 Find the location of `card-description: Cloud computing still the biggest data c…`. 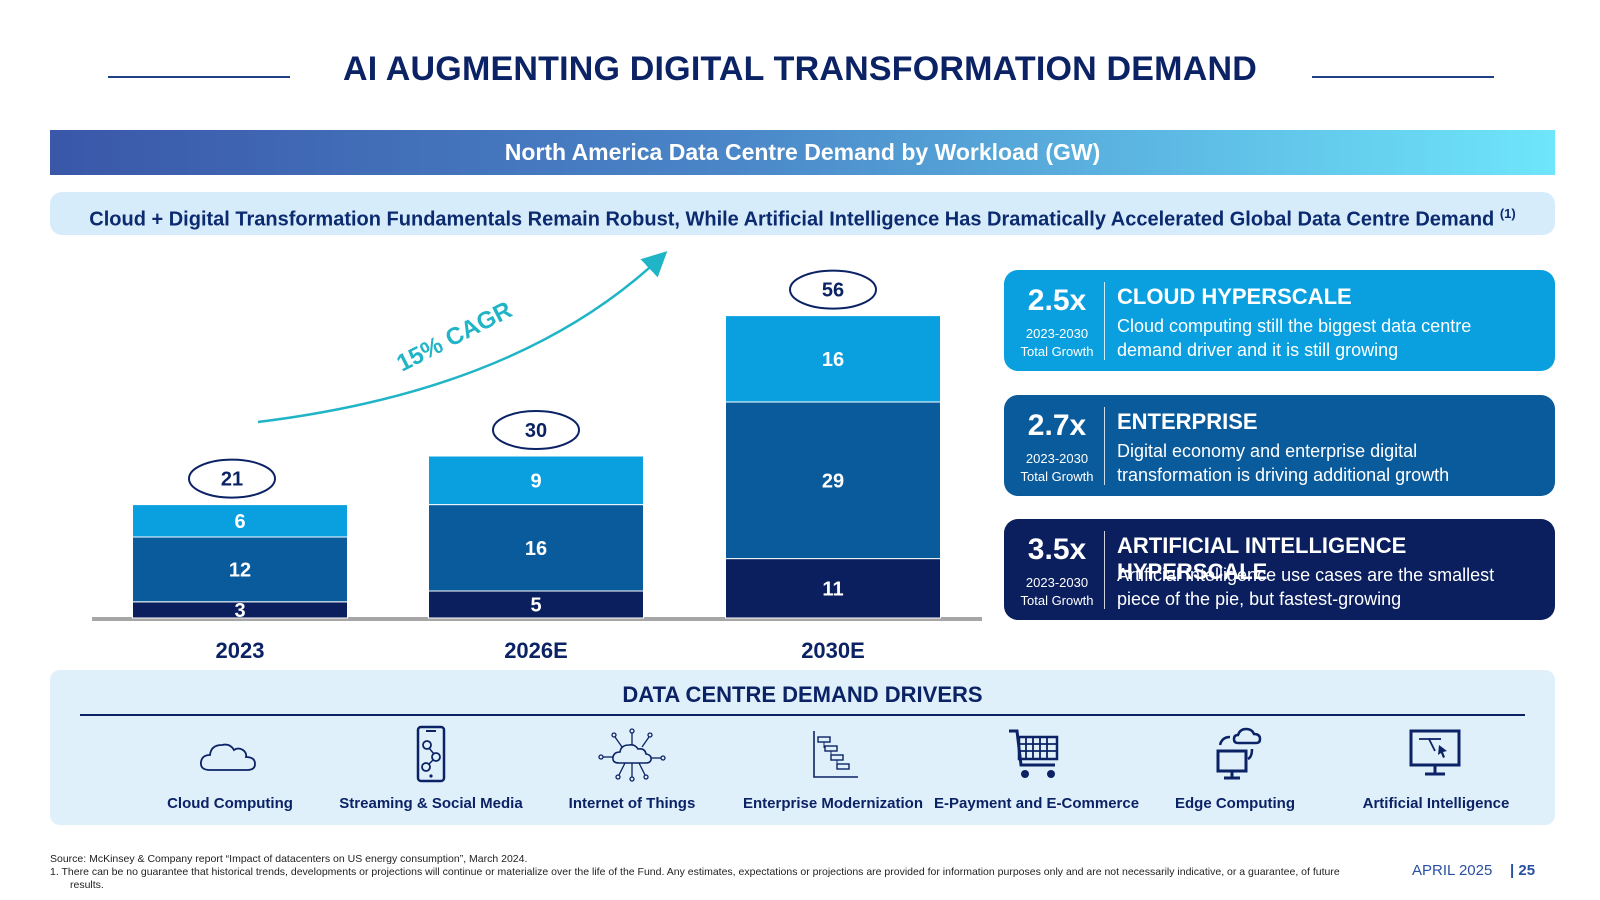

card-description: Cloud computing still the biggest data c… is located at coordinates (1294, 338).